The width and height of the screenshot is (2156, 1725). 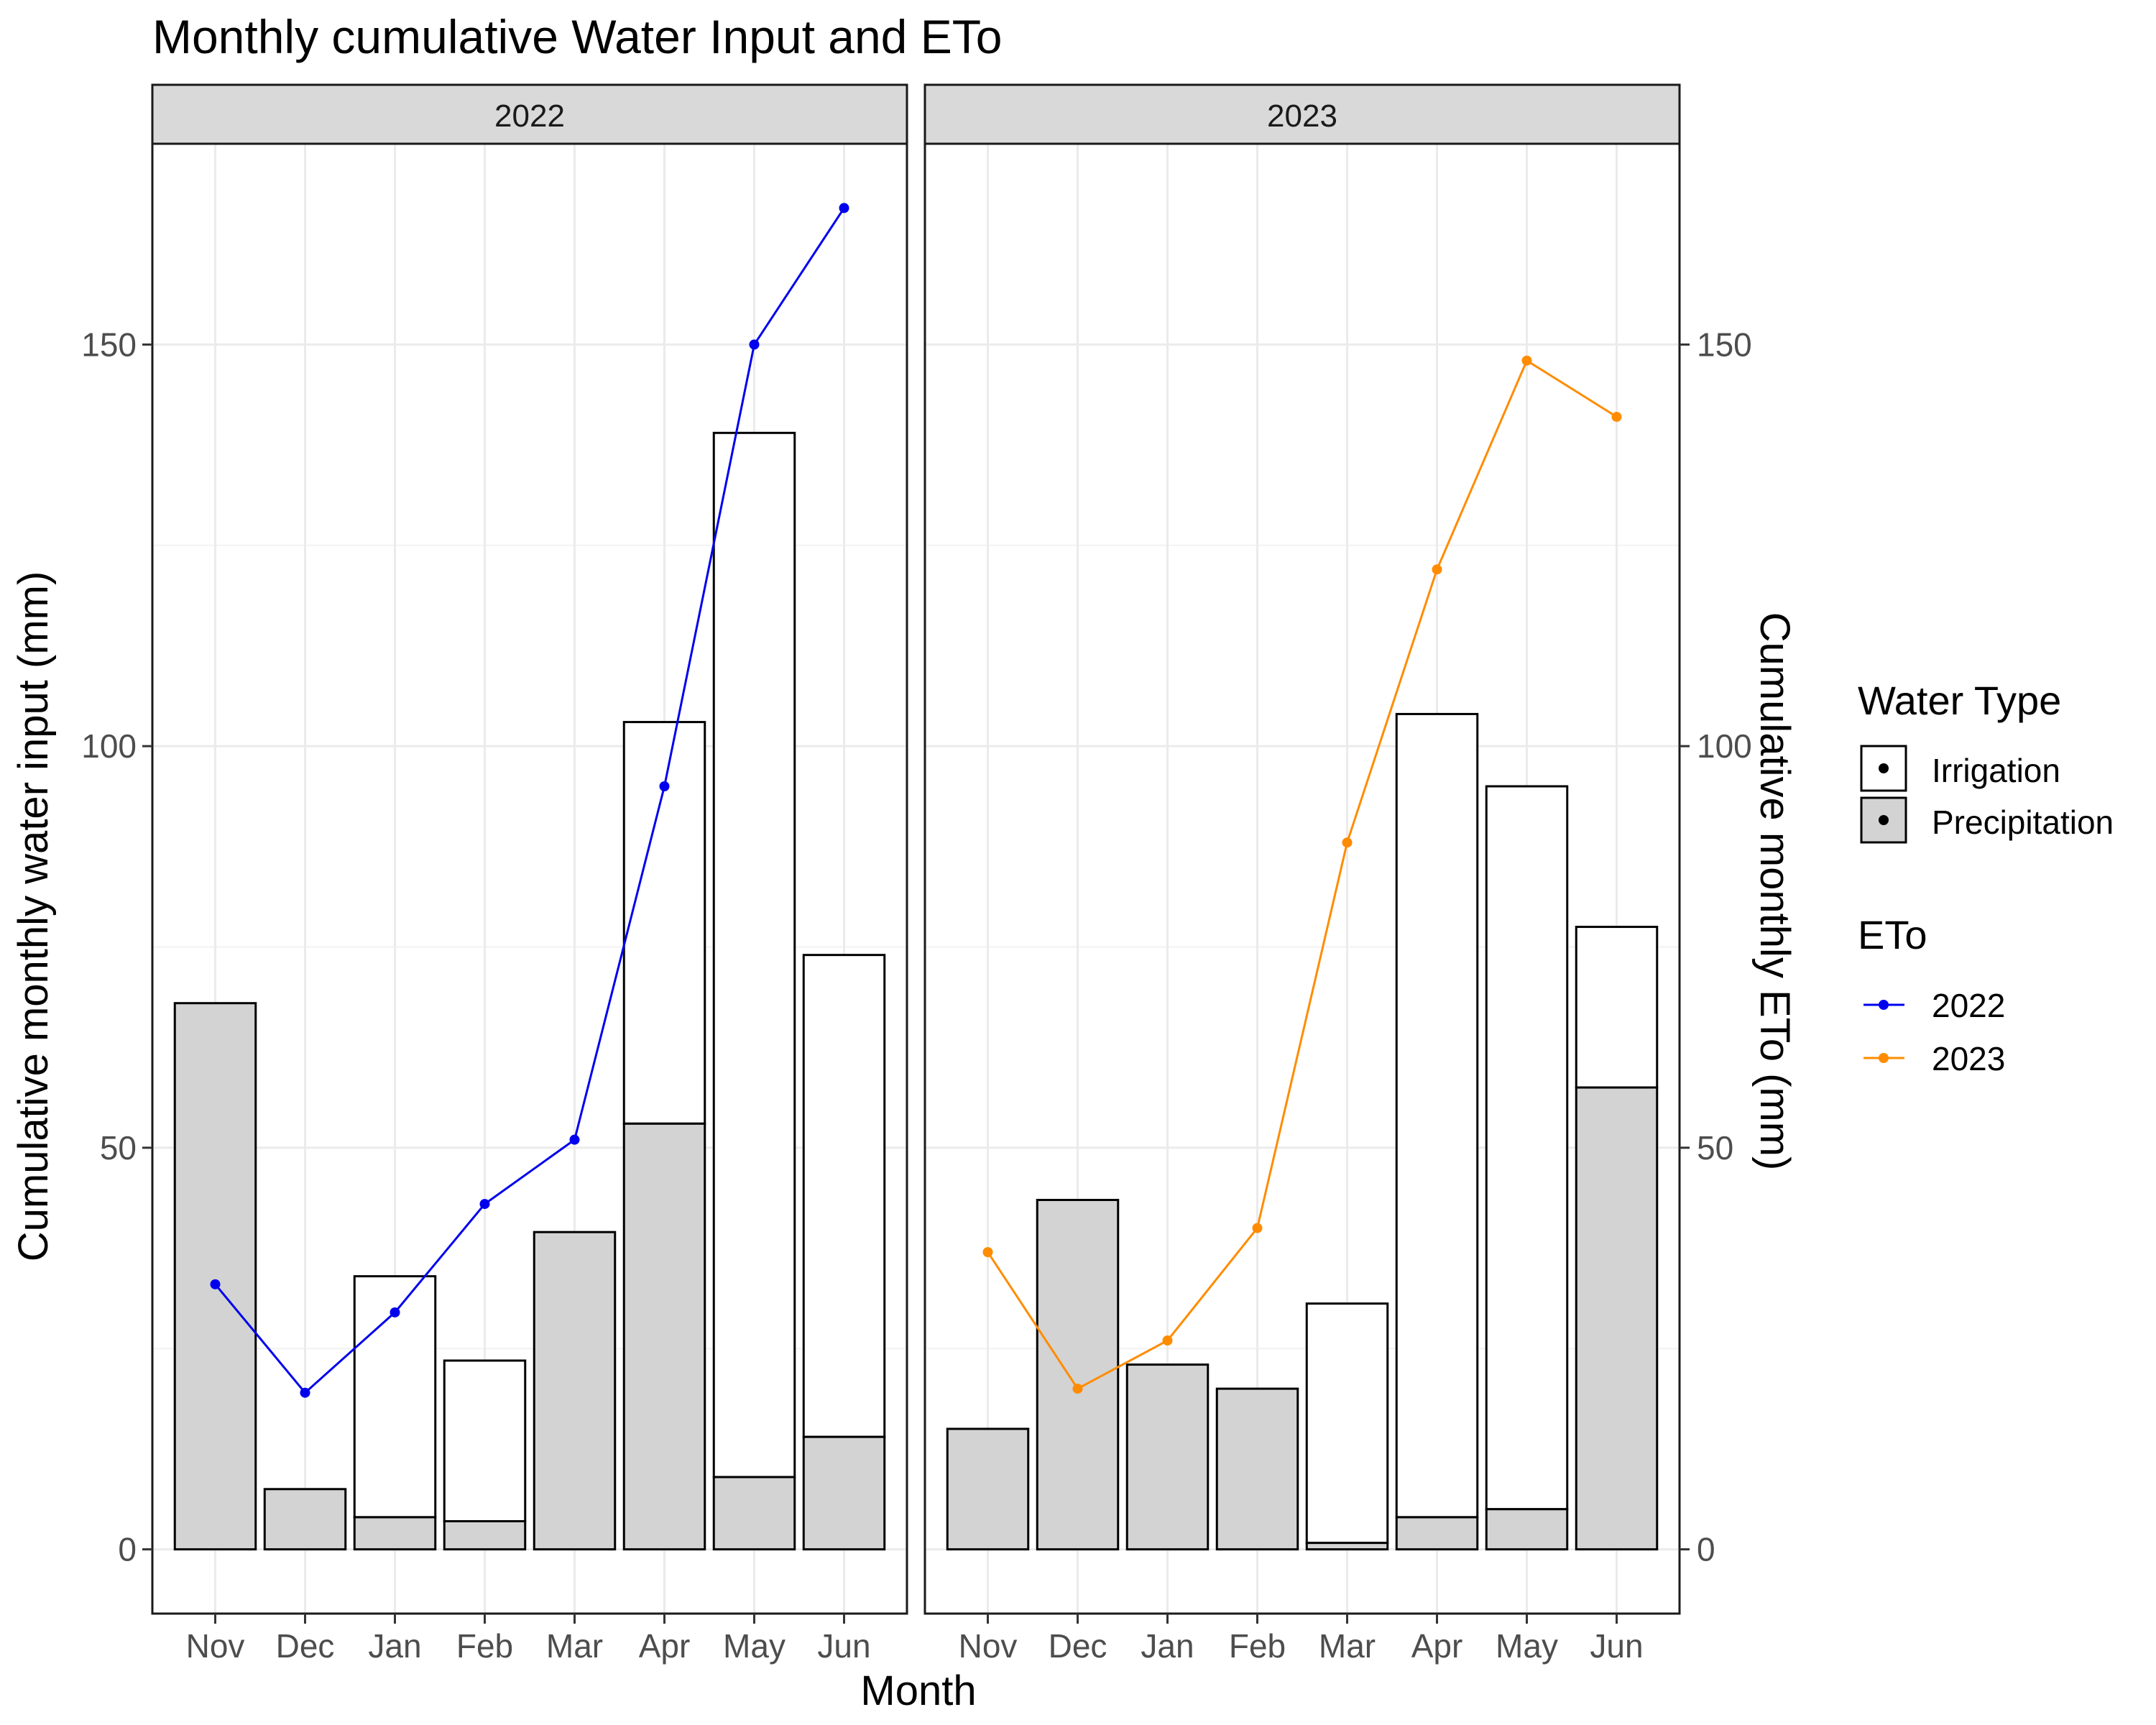 What do you see at coordinates (844, 1646) in the screenshot?
I see `panel-2022-x-tick-label-Jun: Jun` at bounding box center [844, 1646].